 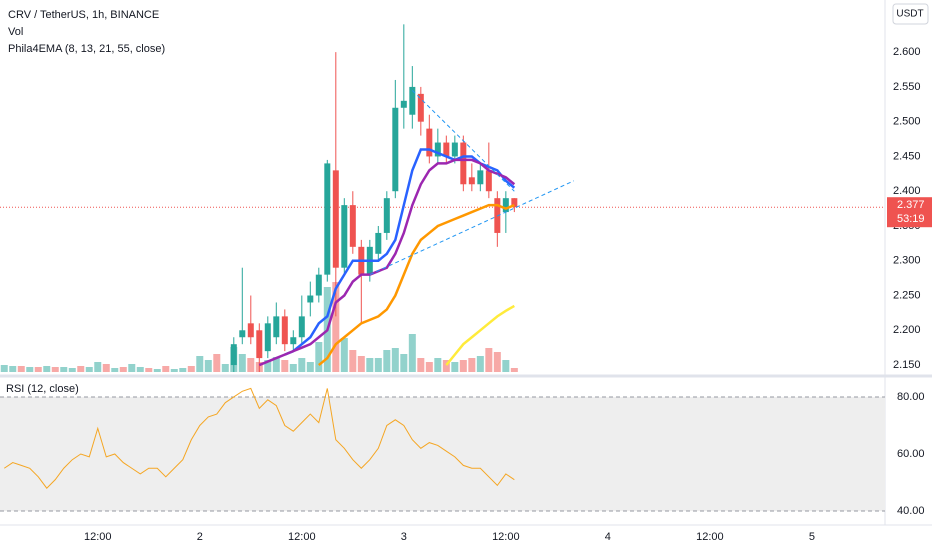 I want to click on y-tick-label: 2.400, so click(x=907, y=191).